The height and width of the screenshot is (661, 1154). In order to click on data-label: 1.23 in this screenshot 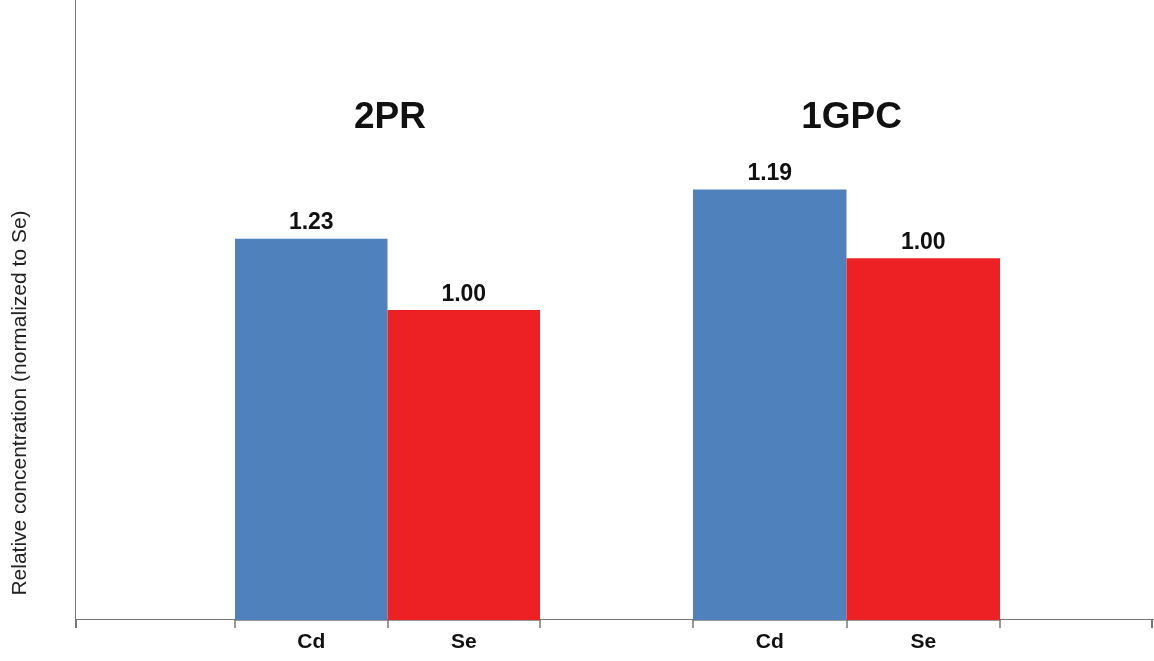, I will do `click(311, 221)`.